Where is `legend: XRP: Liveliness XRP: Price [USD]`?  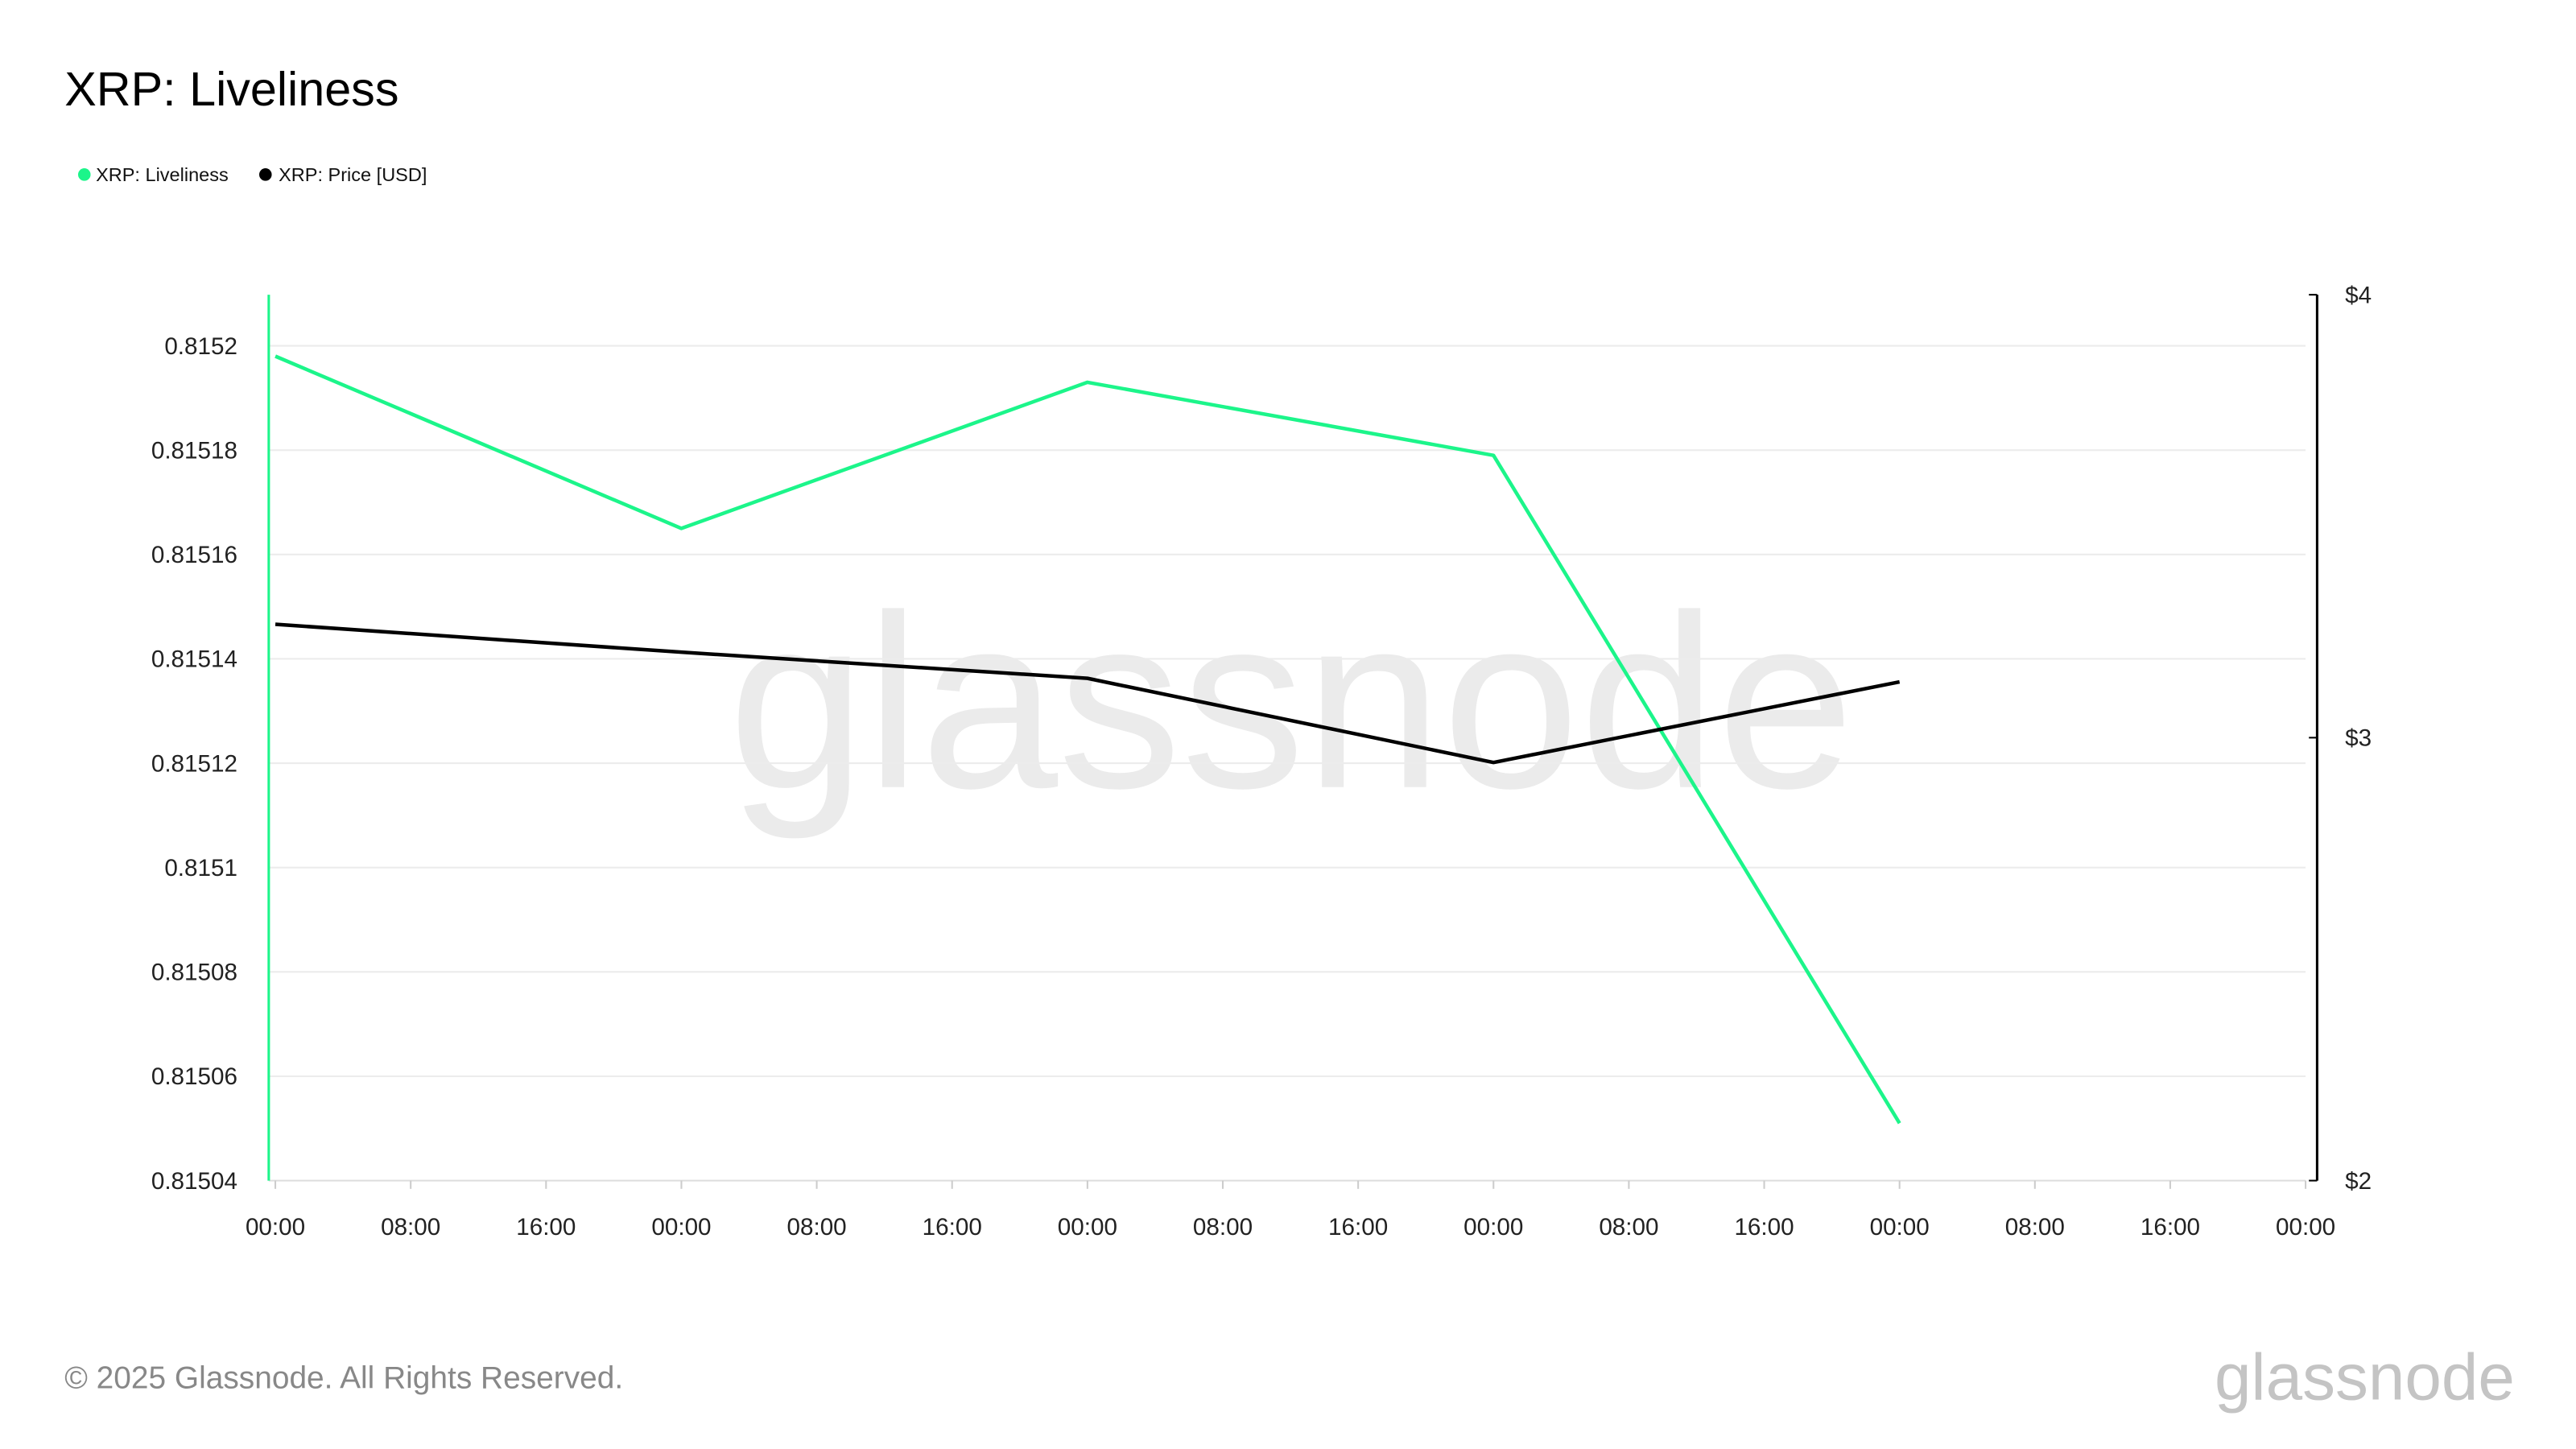
legend: XRP: Liveliness XRP: Price [USD] is located at coordinates (252, 174).